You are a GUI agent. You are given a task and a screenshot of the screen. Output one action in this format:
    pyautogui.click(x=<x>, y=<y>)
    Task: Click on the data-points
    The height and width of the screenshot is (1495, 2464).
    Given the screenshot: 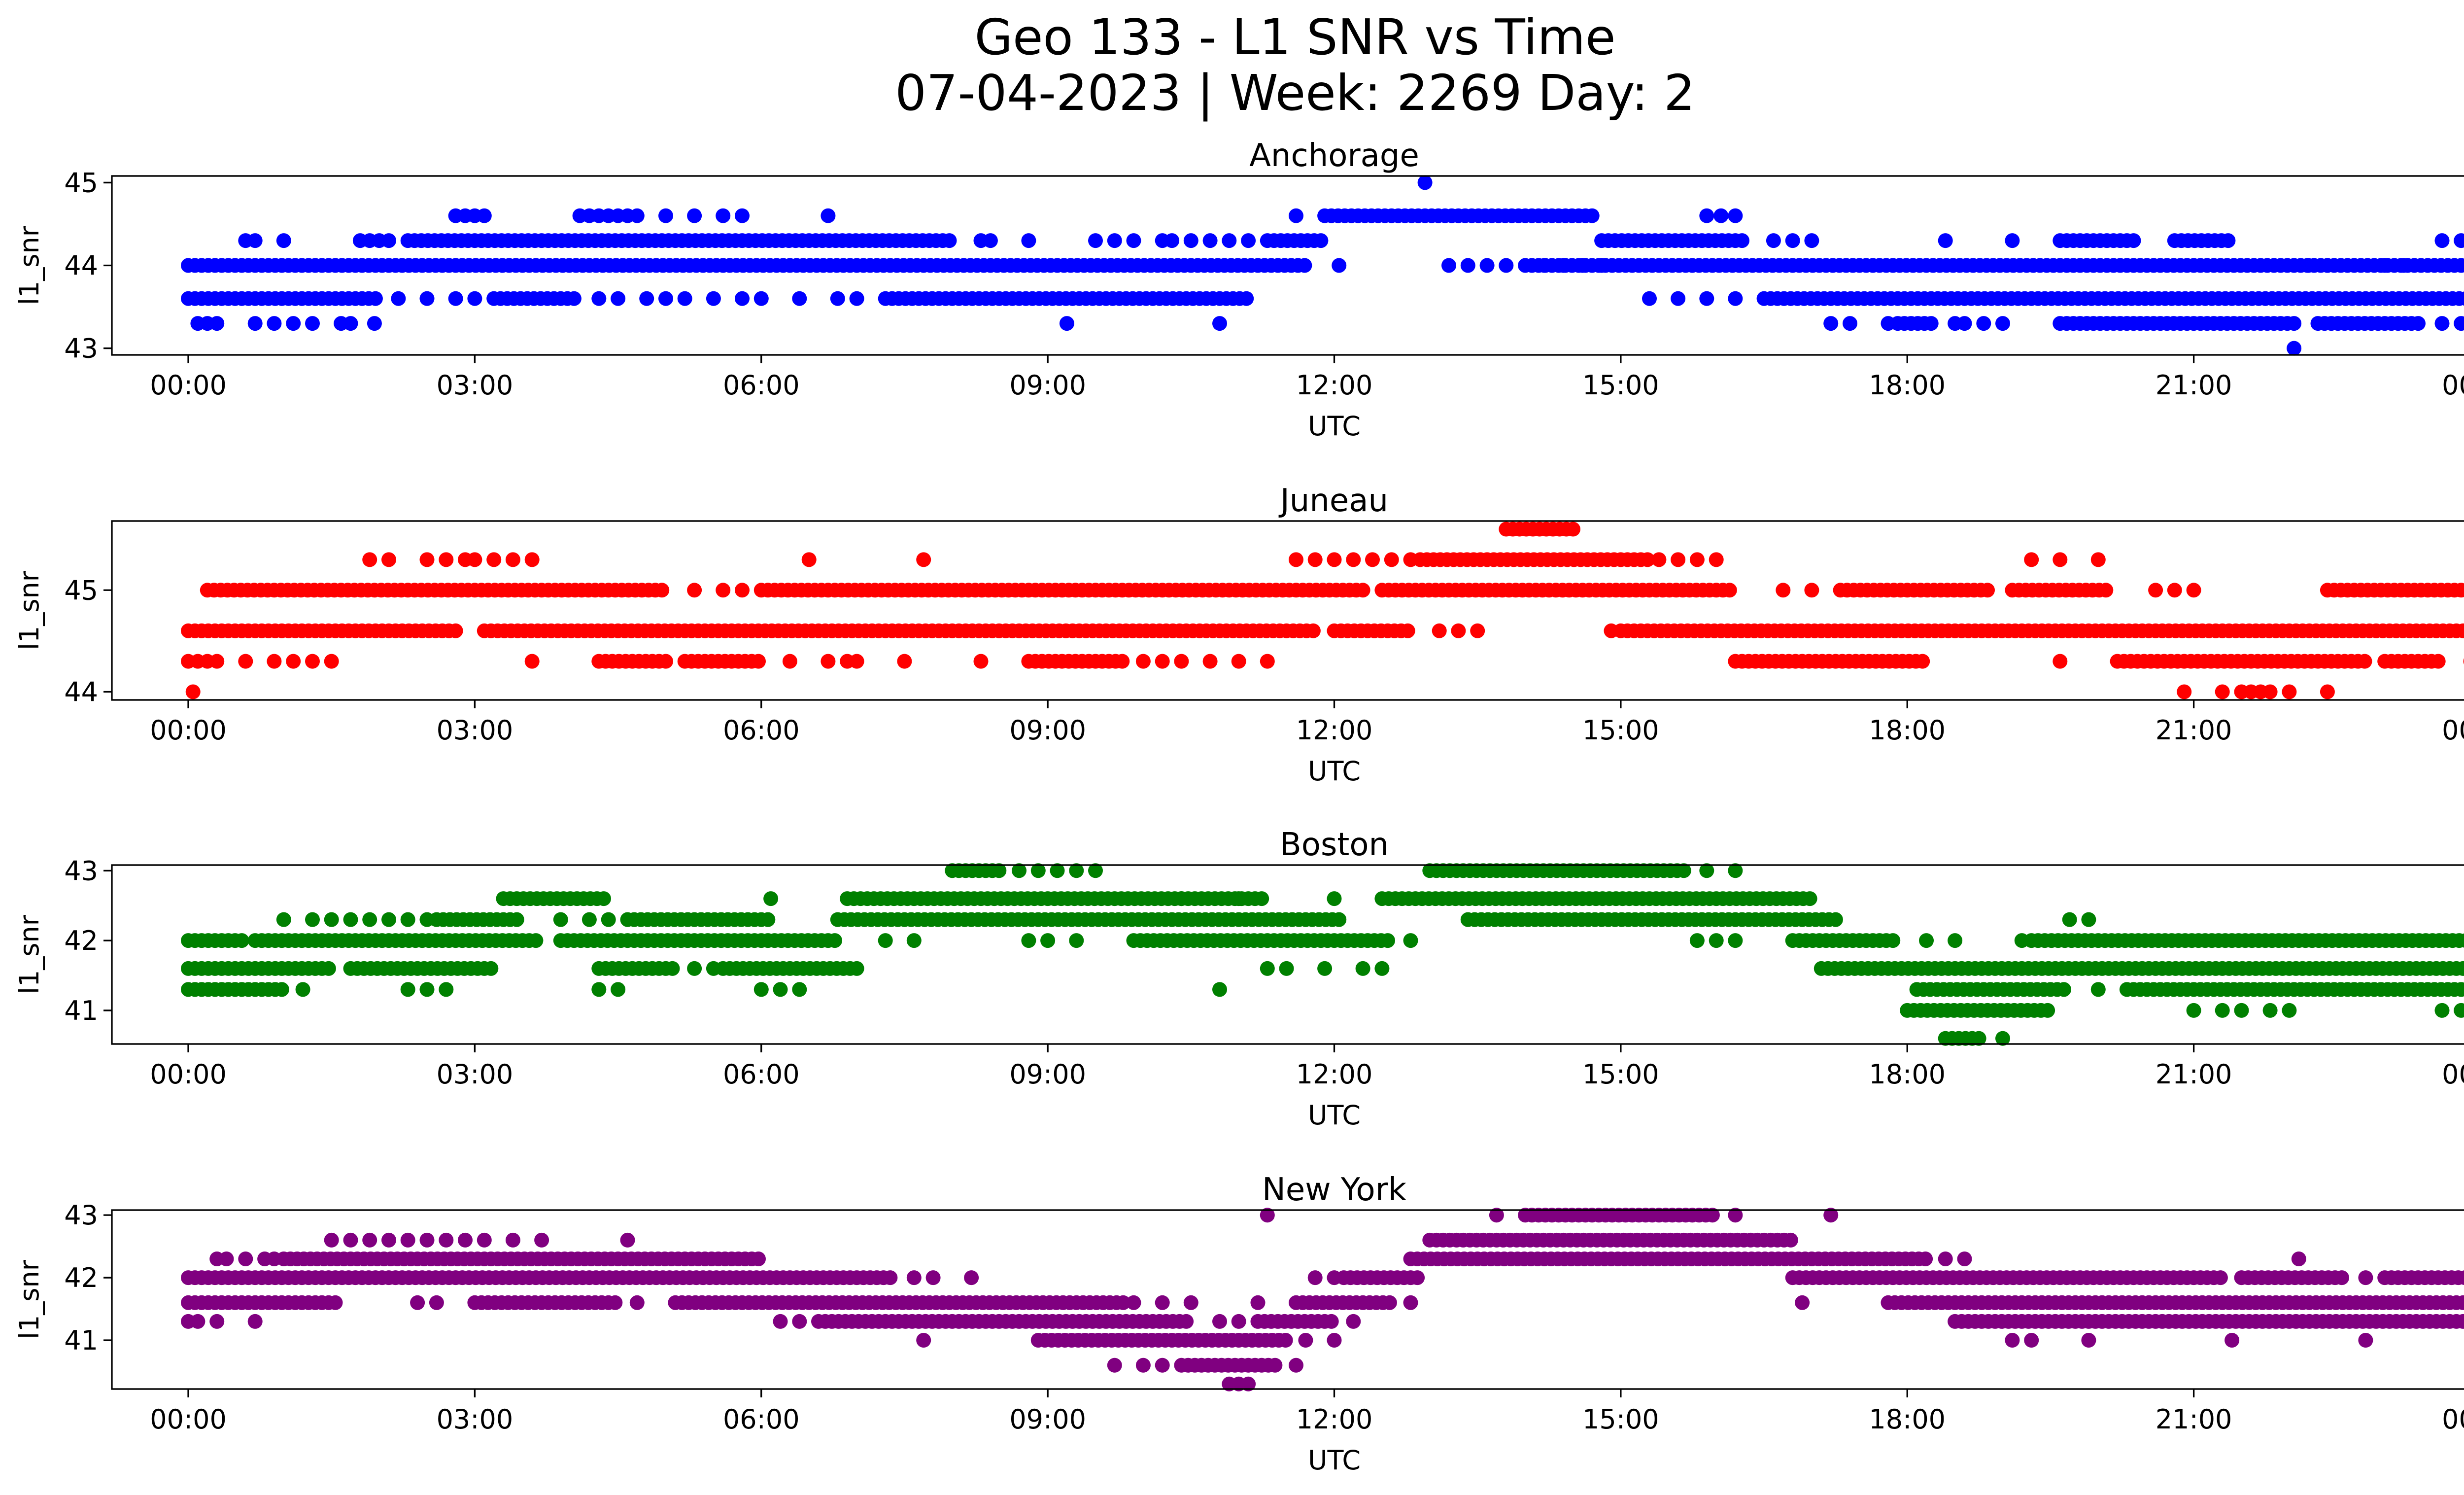 What is the action you would take?
    pyautogui.click(x=1322, y=610)
    